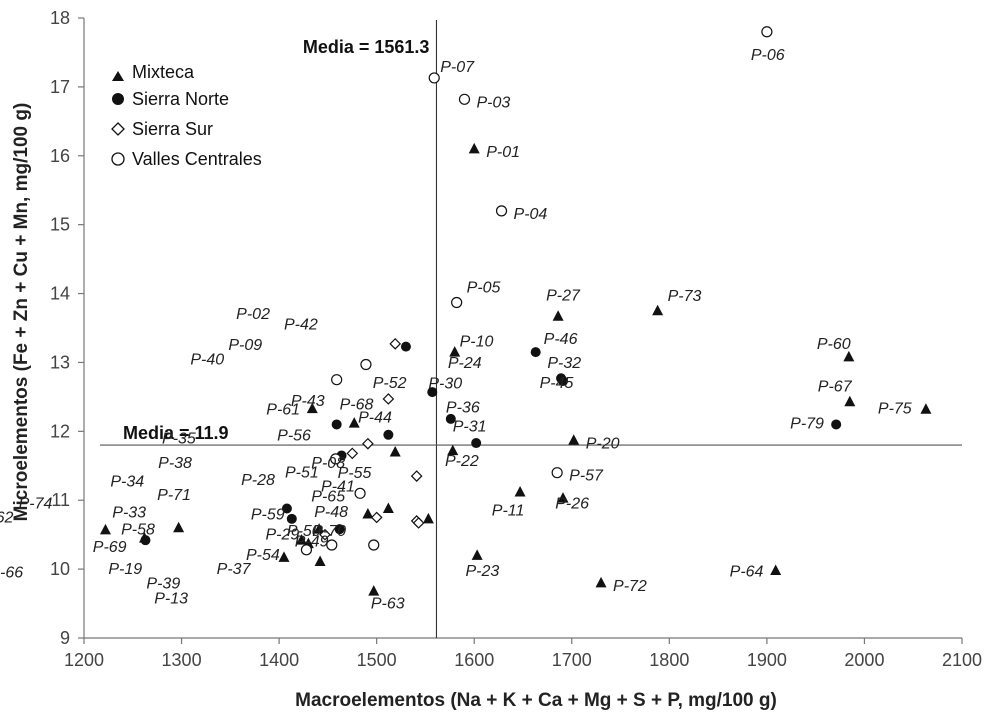 This screenshot has height=723, width=997. Describe the element at coordinates (470, 426) in the screenshot. I see `point-label: P-31` at that location.